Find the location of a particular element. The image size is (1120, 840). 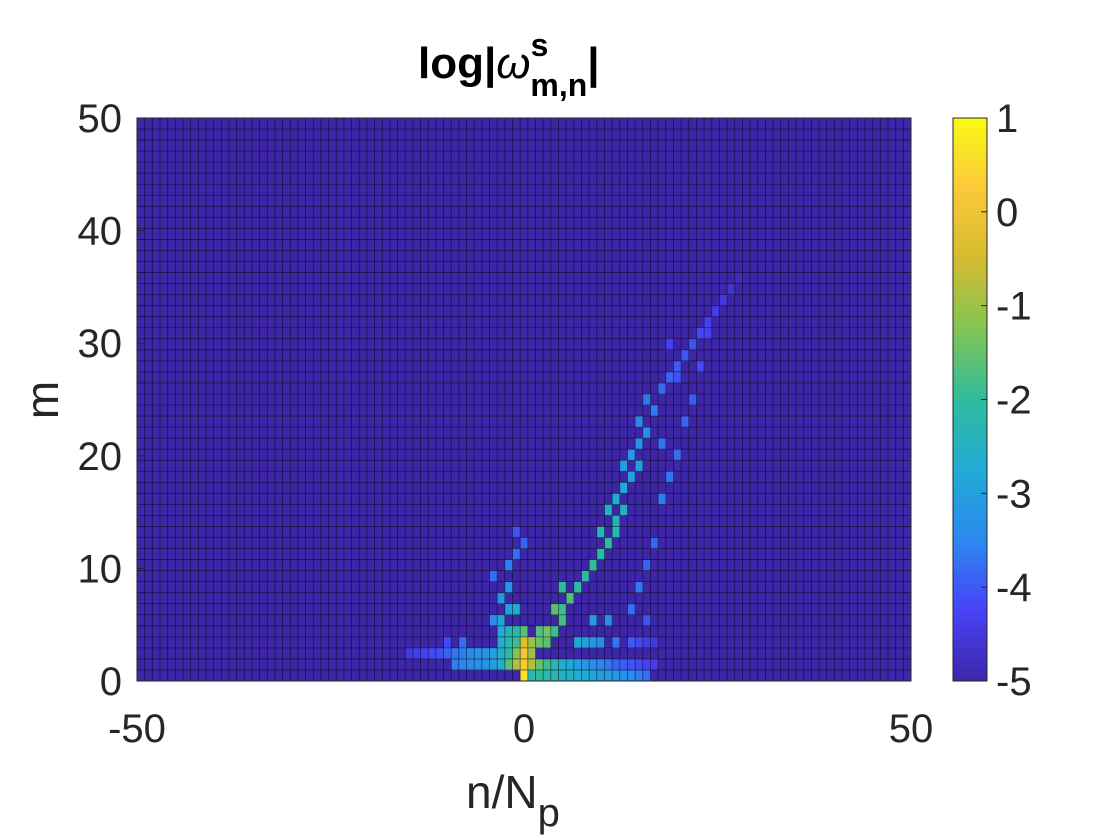

x-axis: -50 0 50 is located at coordinates (520, 729).